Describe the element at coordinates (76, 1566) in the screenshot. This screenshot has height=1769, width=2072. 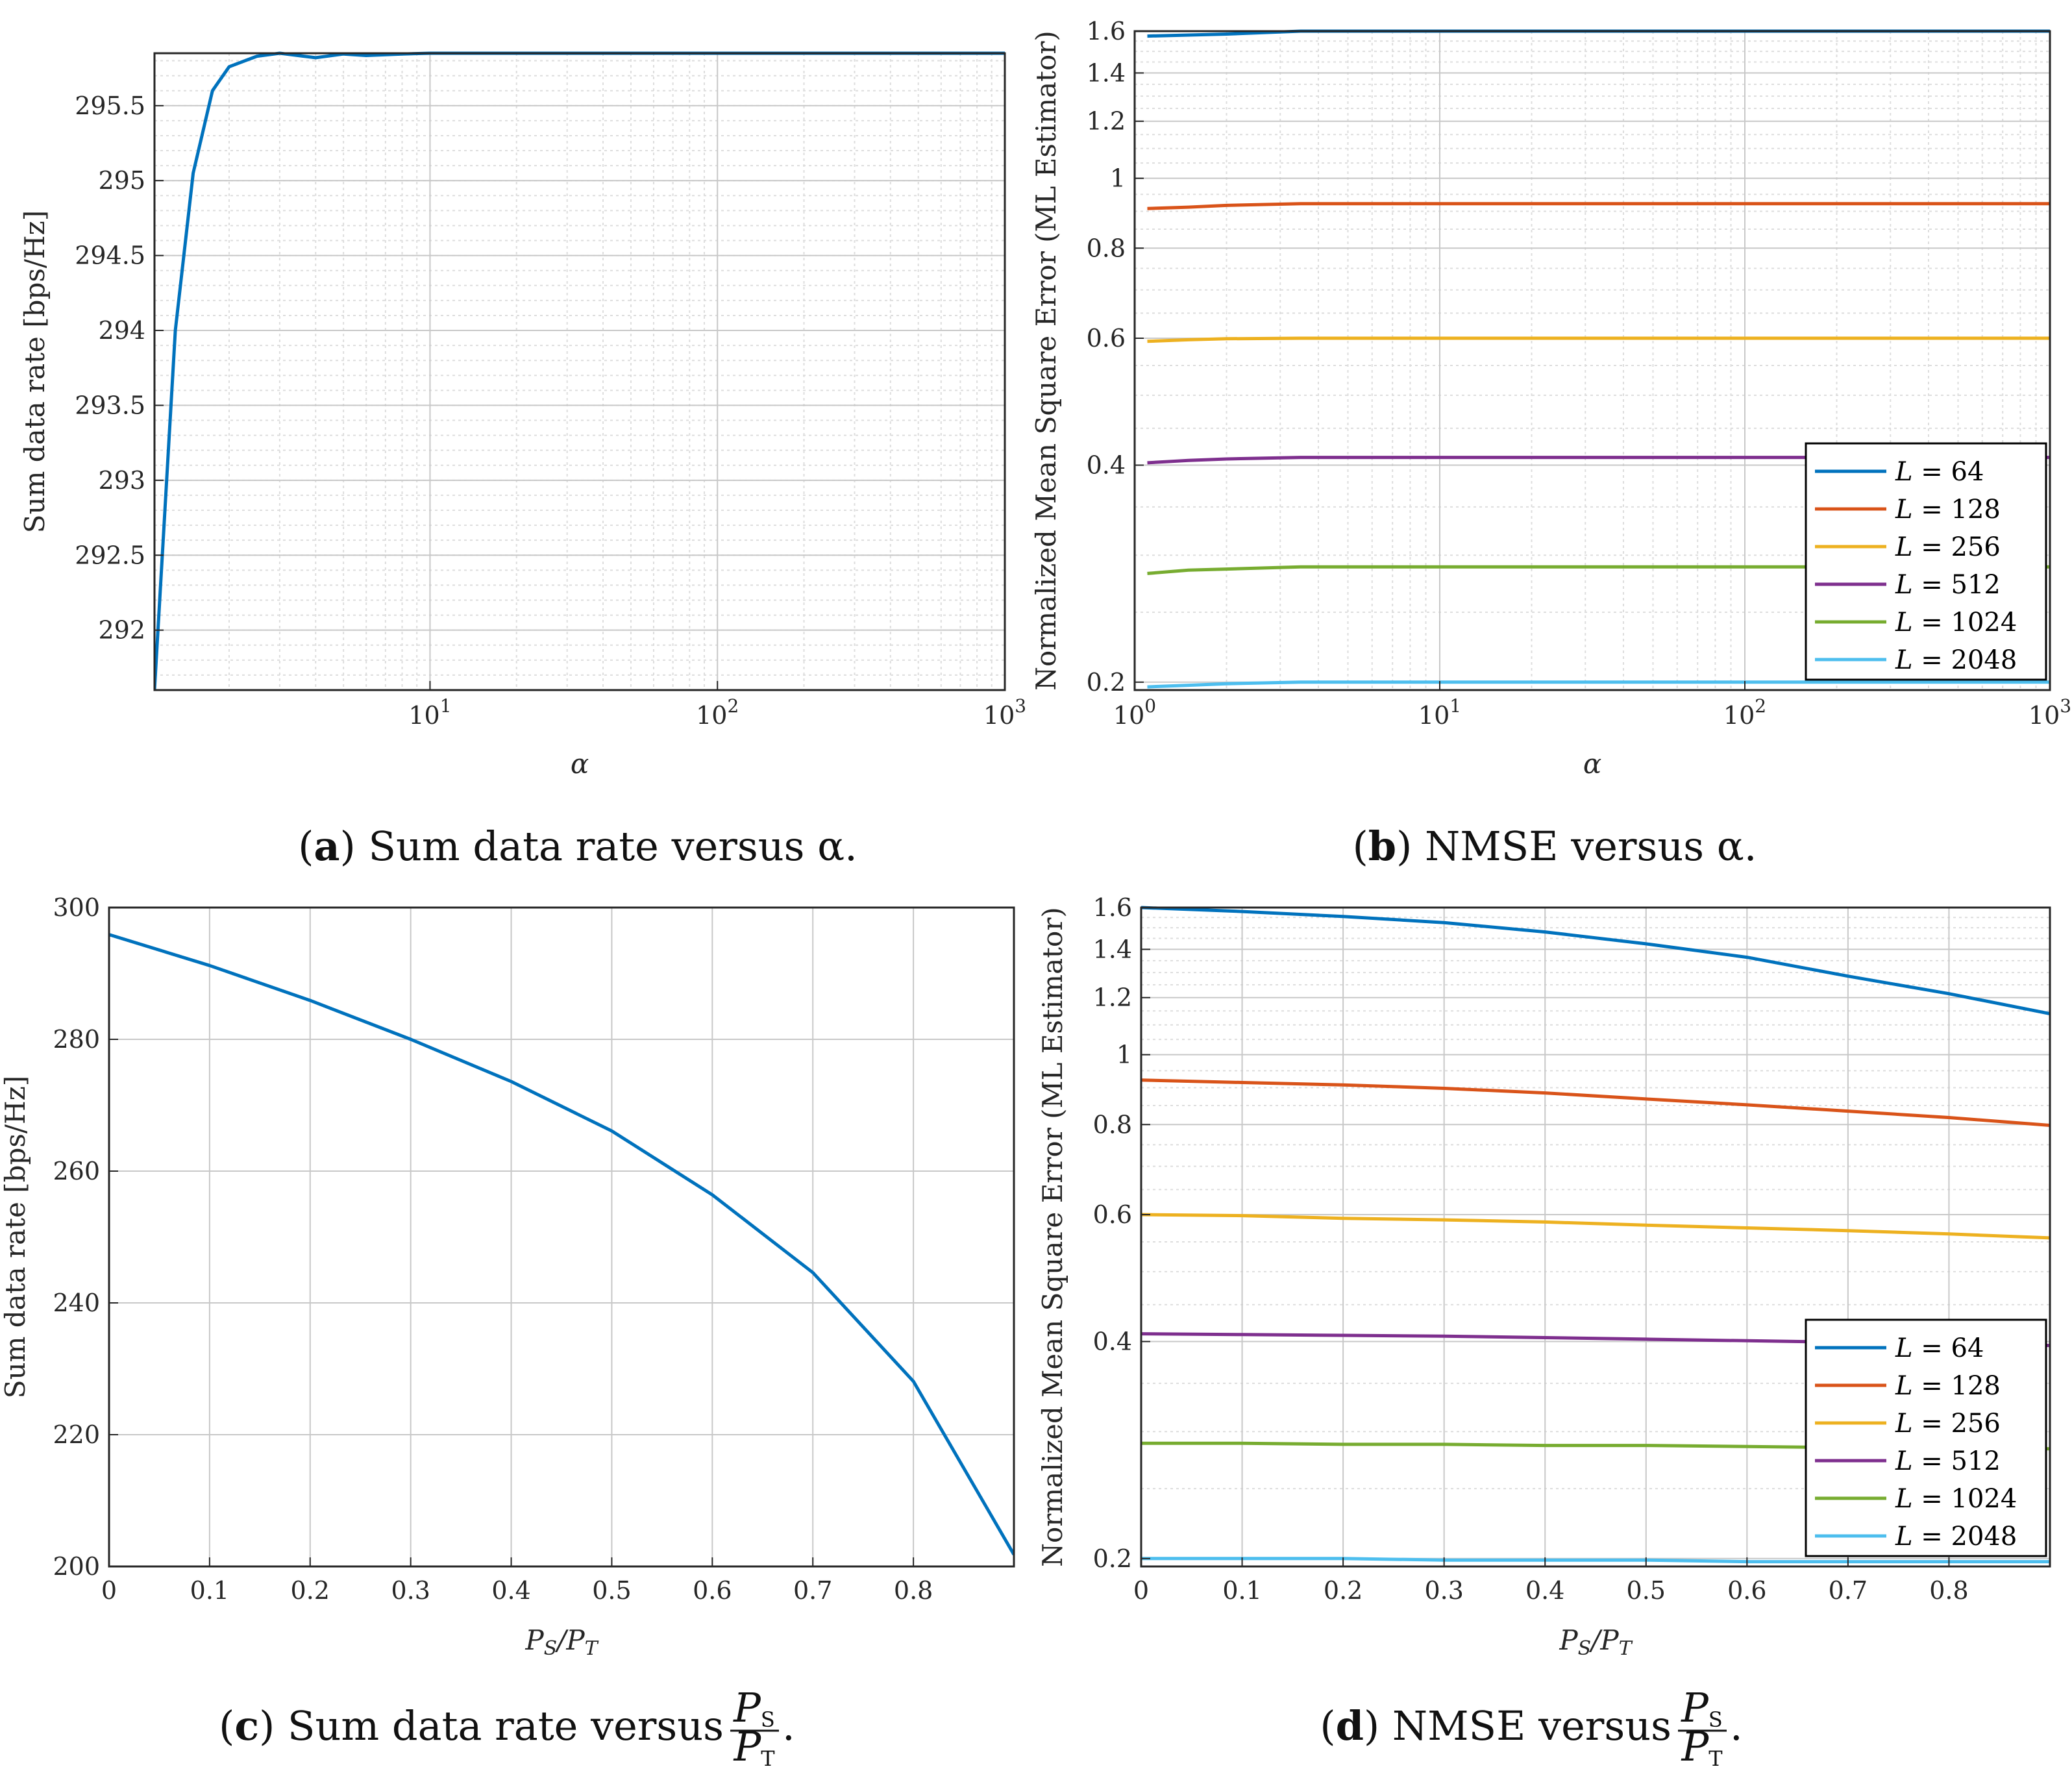
I see `panel-c-y-tick-label: 200` at that location.